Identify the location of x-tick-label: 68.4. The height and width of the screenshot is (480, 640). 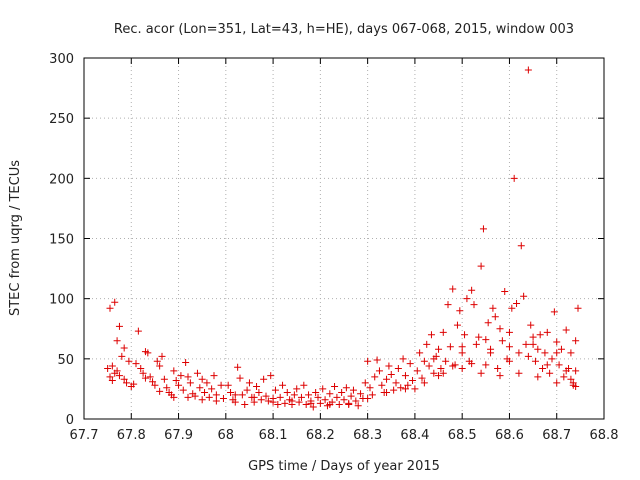
(414, 435).